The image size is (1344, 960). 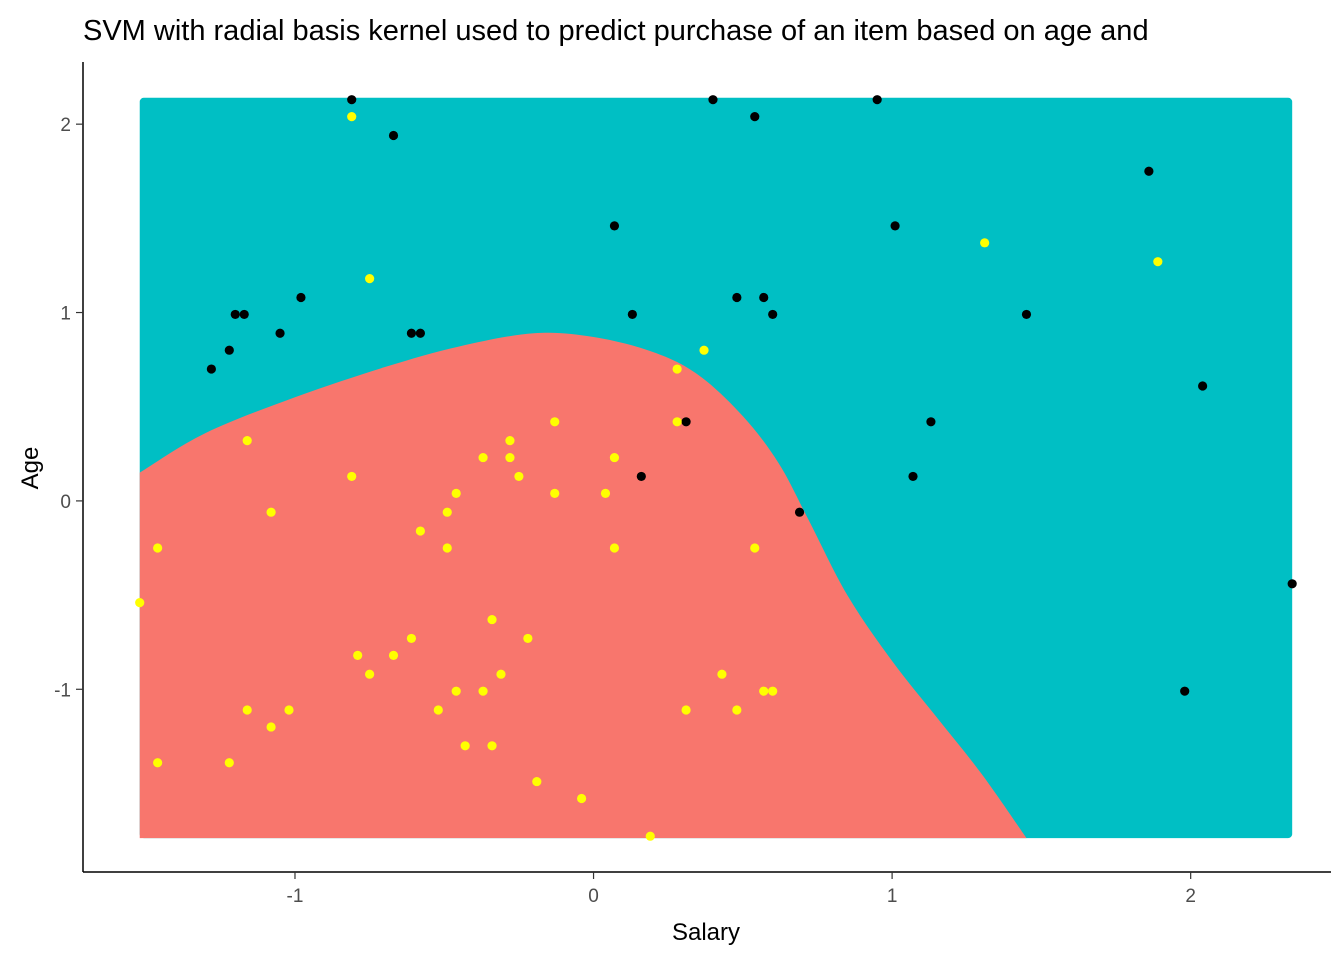 I want to click on x-tick-label: 2, so click(x=1190, y=896).